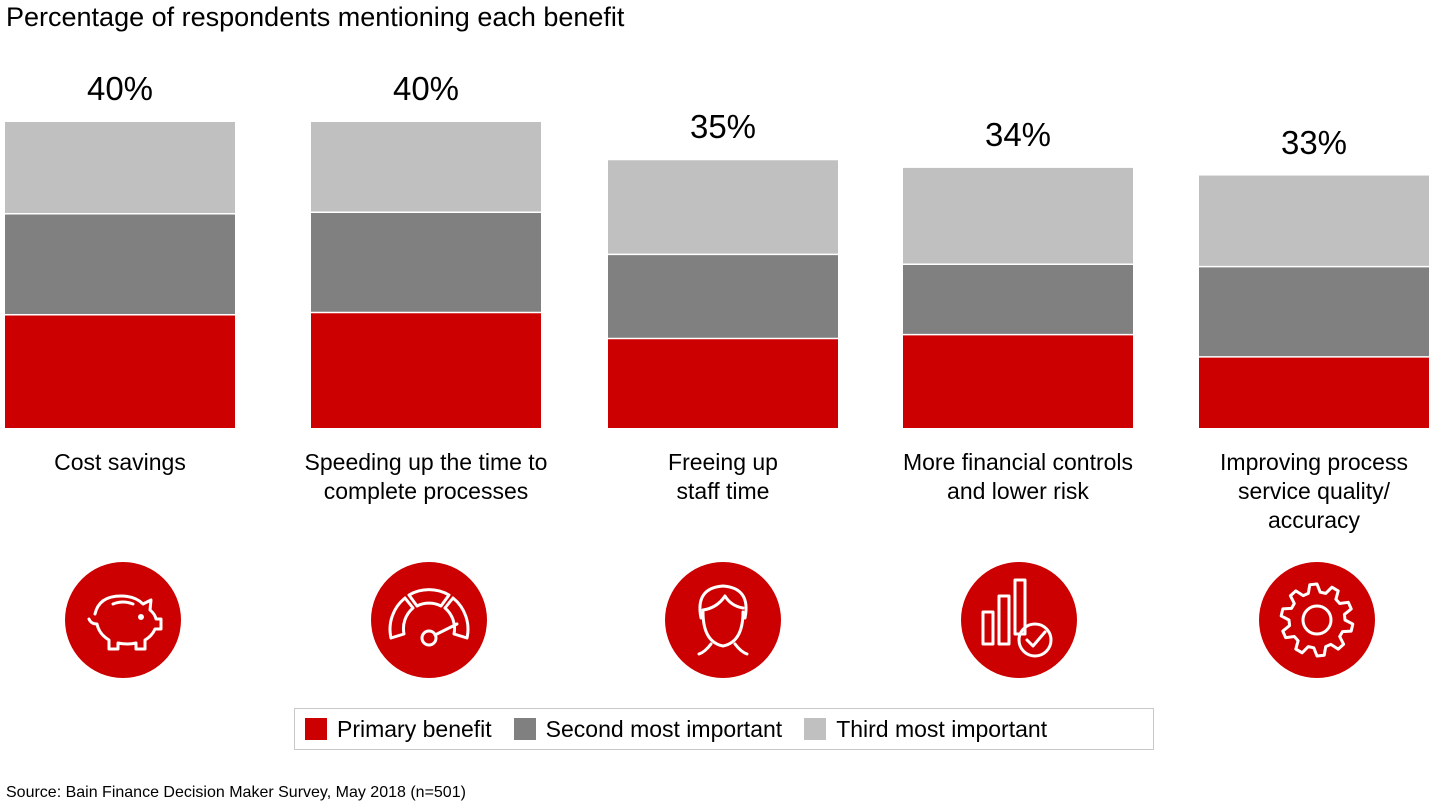 Image resolution: width=1440 pixels, height=810 pixels. Describe the element at coordinates (414, 728) in the screenshot. I see `legend-label-primary: Primary benefit` at that location.